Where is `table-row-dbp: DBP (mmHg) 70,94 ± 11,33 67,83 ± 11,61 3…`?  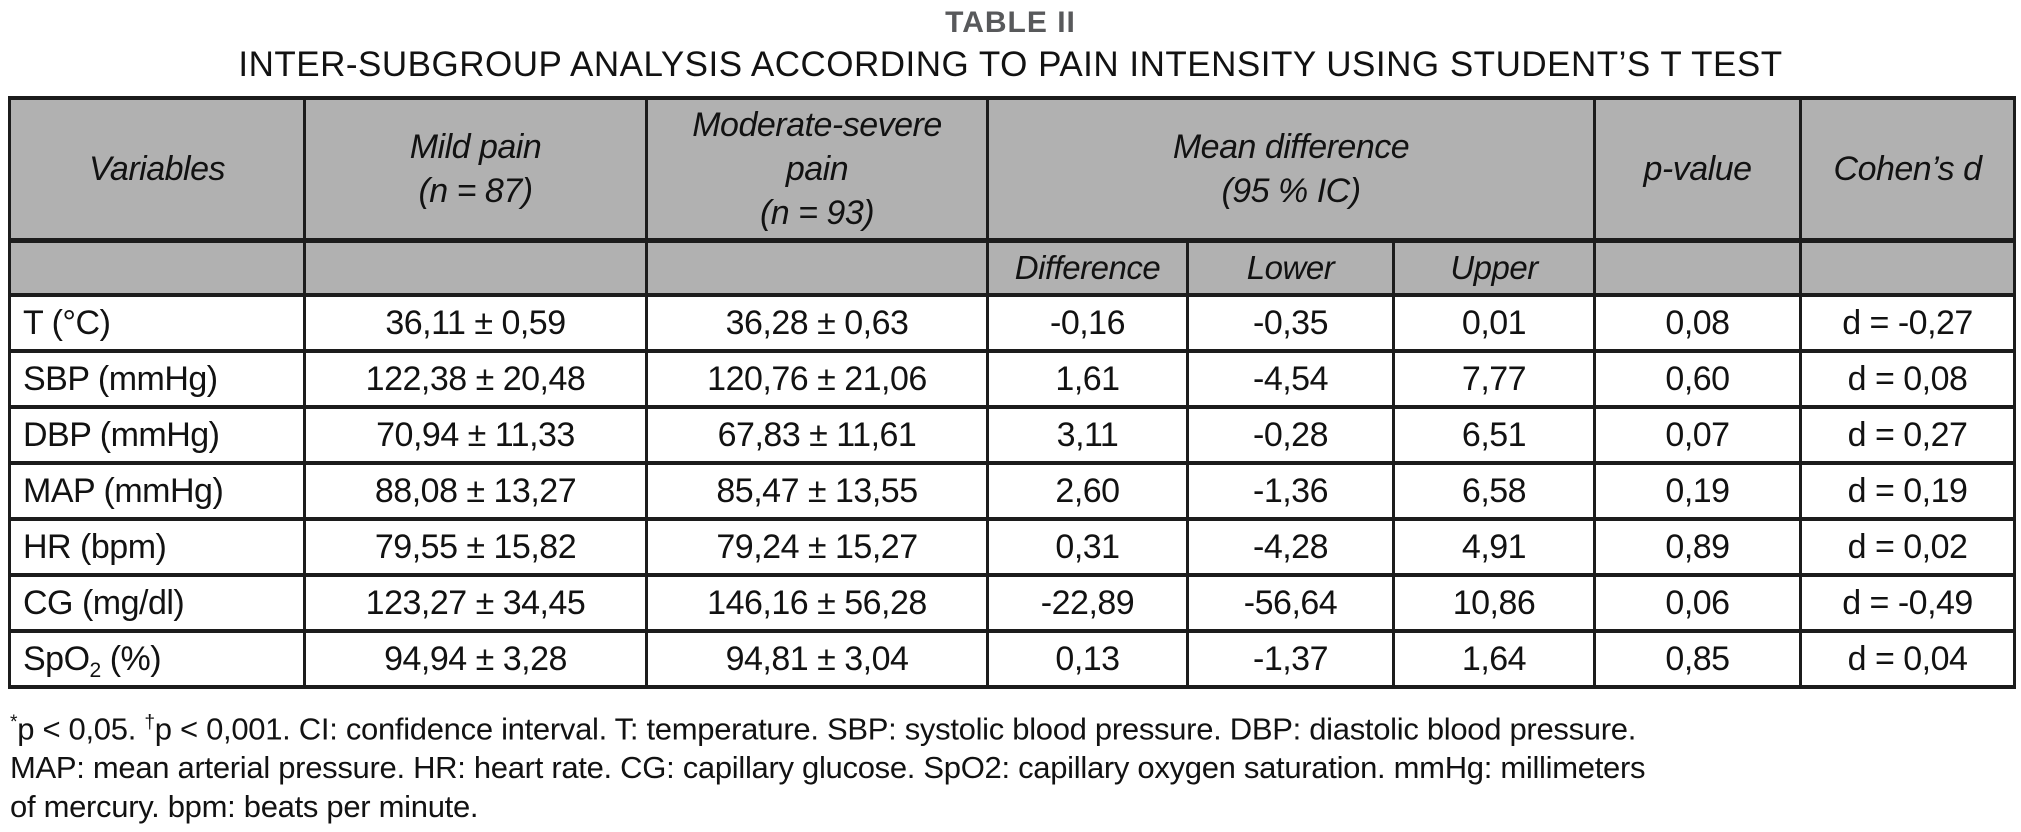
table-row-dbp: DBP (mmHg) 70,94 ± 11,33 67,83 ± 11,61 3… is located at coordinates (1012, 435).